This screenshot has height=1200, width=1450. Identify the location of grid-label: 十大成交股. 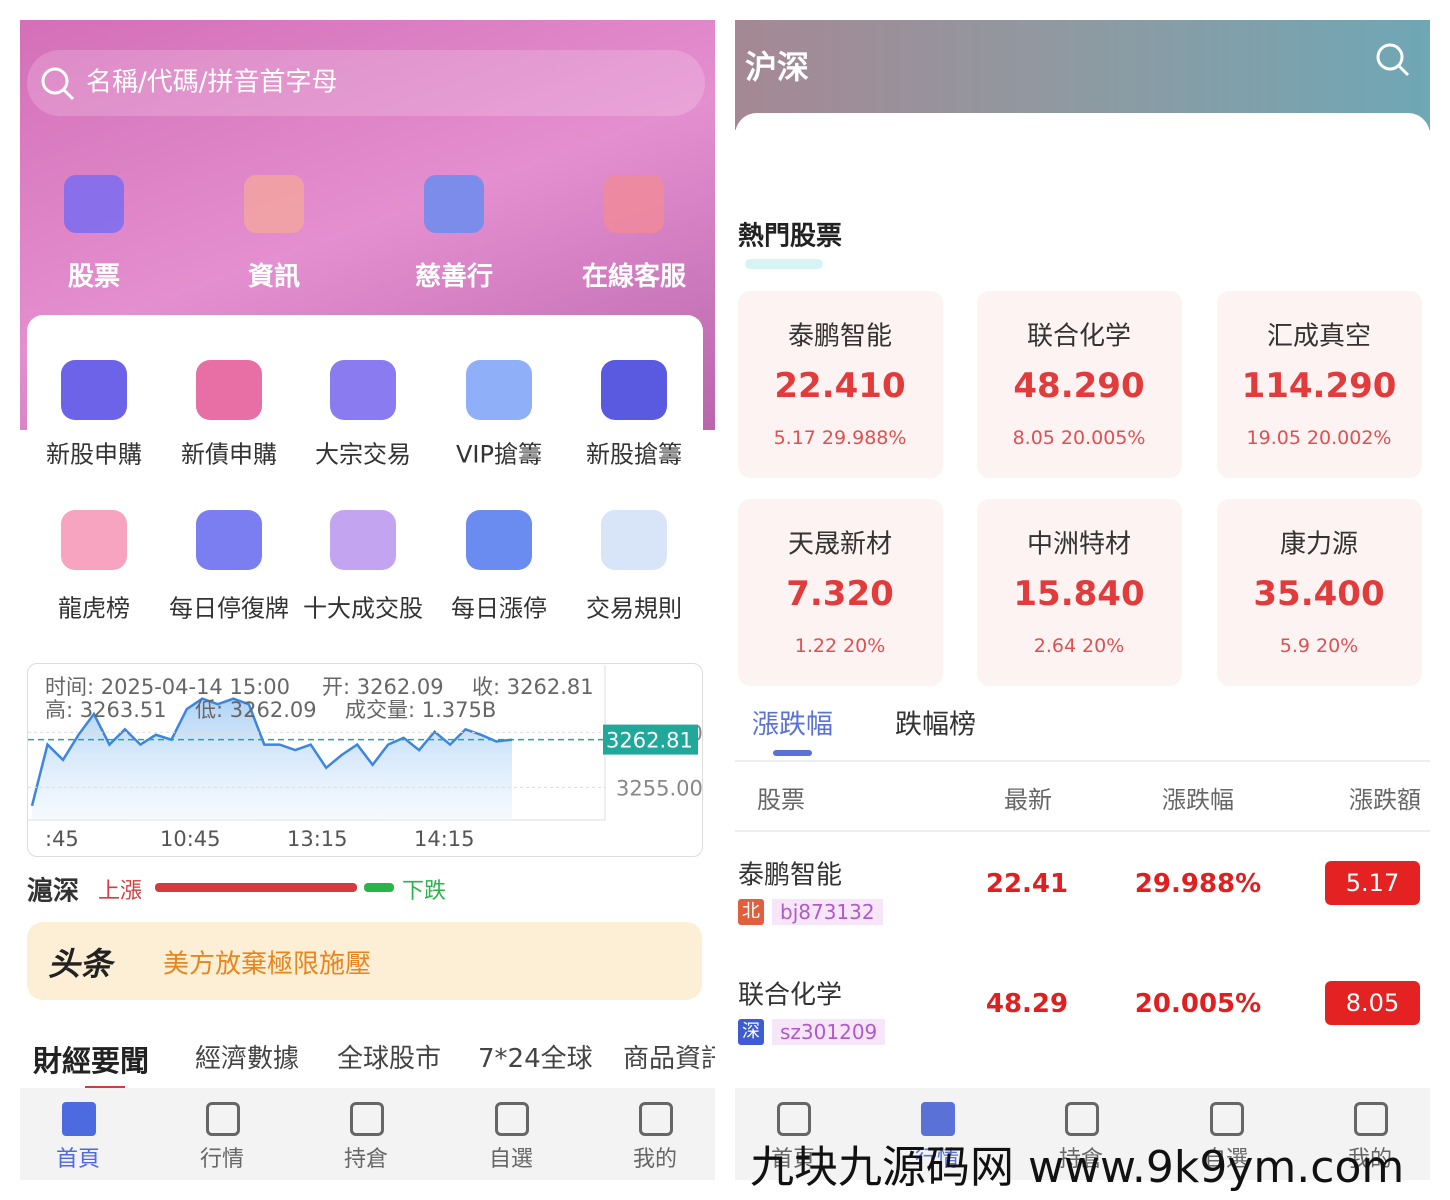
(363, 608).